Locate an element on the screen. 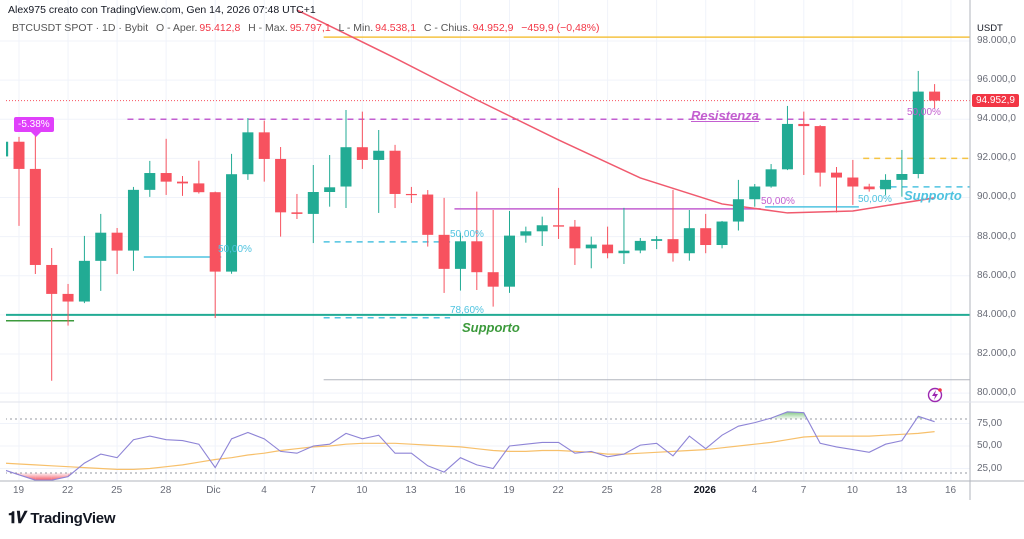  logo-text: TradingView is located at coordinates (73, 518).